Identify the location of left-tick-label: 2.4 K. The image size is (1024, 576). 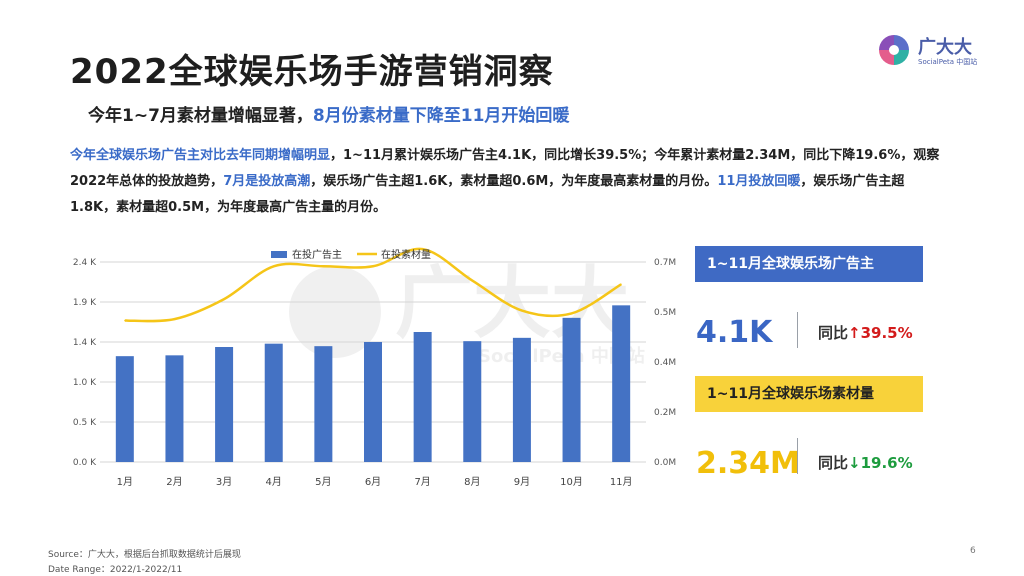
(85, 263).